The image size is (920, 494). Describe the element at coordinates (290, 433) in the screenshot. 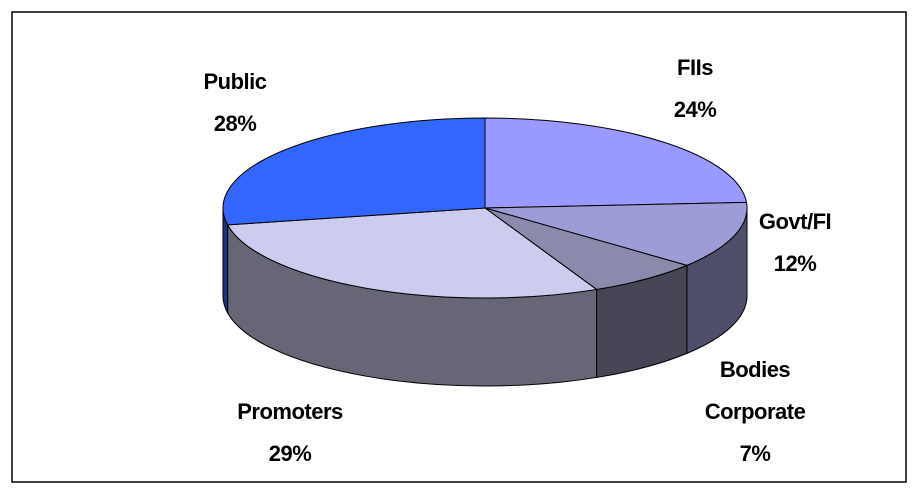

I see `data-label: Promoters 29%` at that location.